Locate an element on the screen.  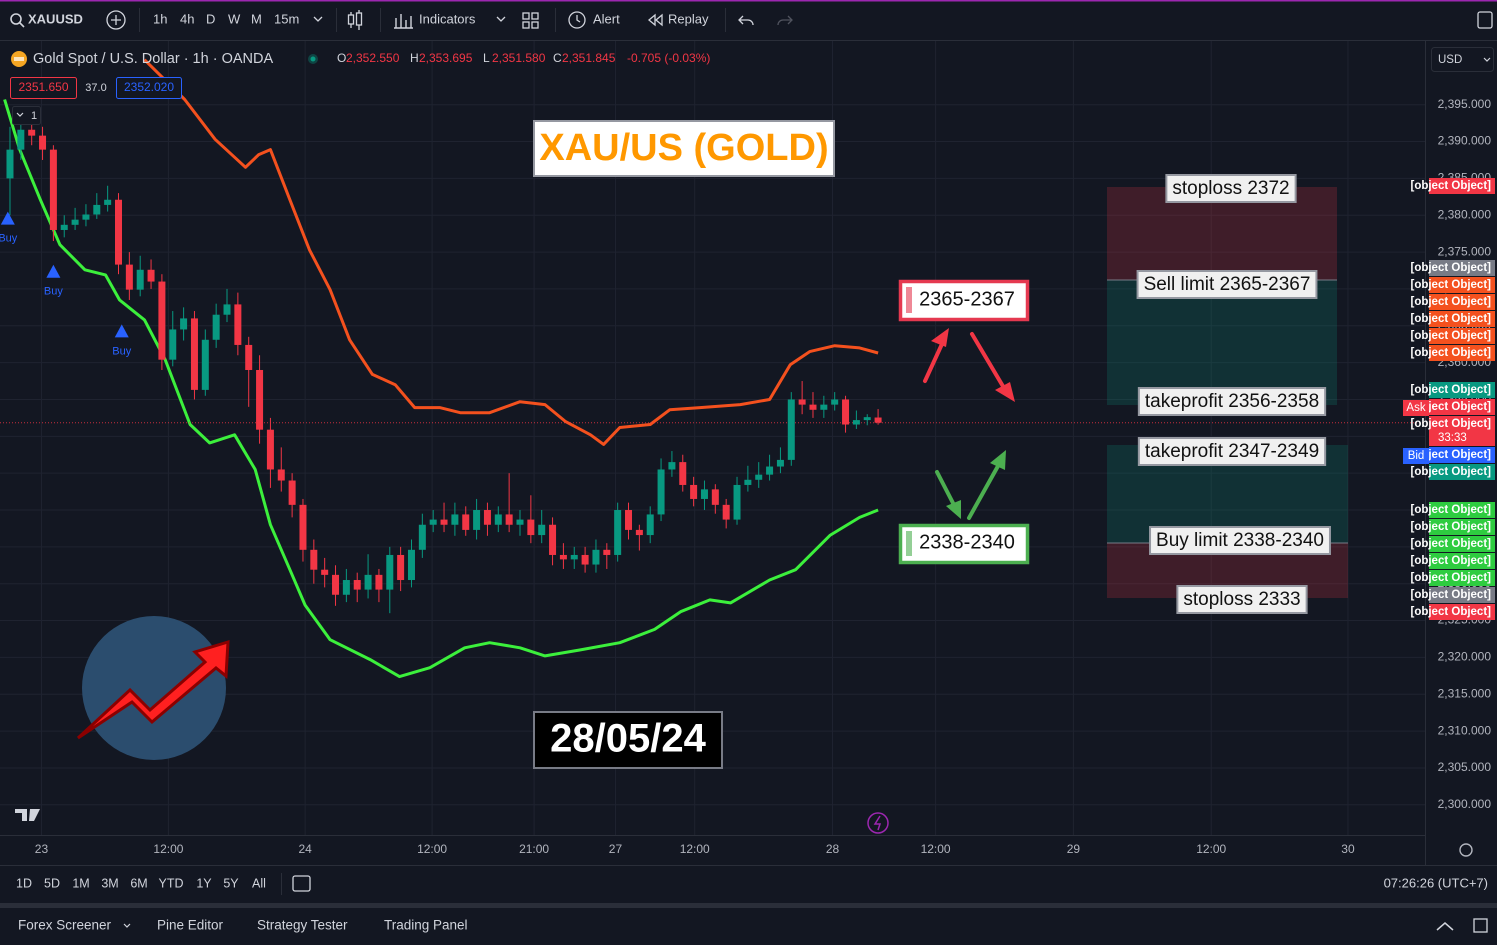
panel-tab: Strategy Tester is located at coordinates (302, 925).